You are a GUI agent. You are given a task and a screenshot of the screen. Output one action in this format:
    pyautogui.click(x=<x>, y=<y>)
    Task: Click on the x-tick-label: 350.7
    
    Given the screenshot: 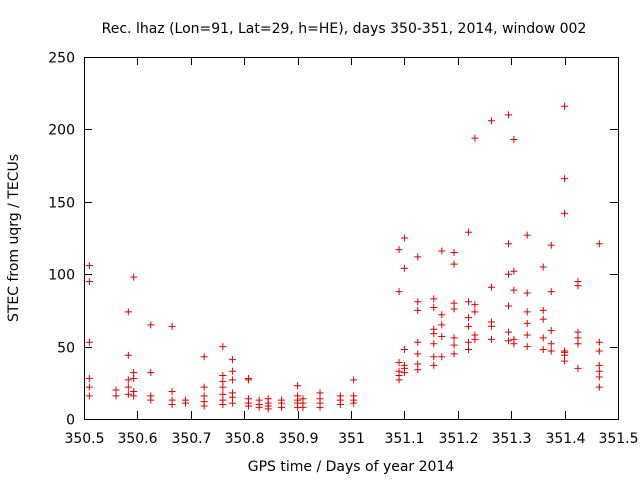 What is the action you would take?
    pyautogui.click(x=191, y=439)
    